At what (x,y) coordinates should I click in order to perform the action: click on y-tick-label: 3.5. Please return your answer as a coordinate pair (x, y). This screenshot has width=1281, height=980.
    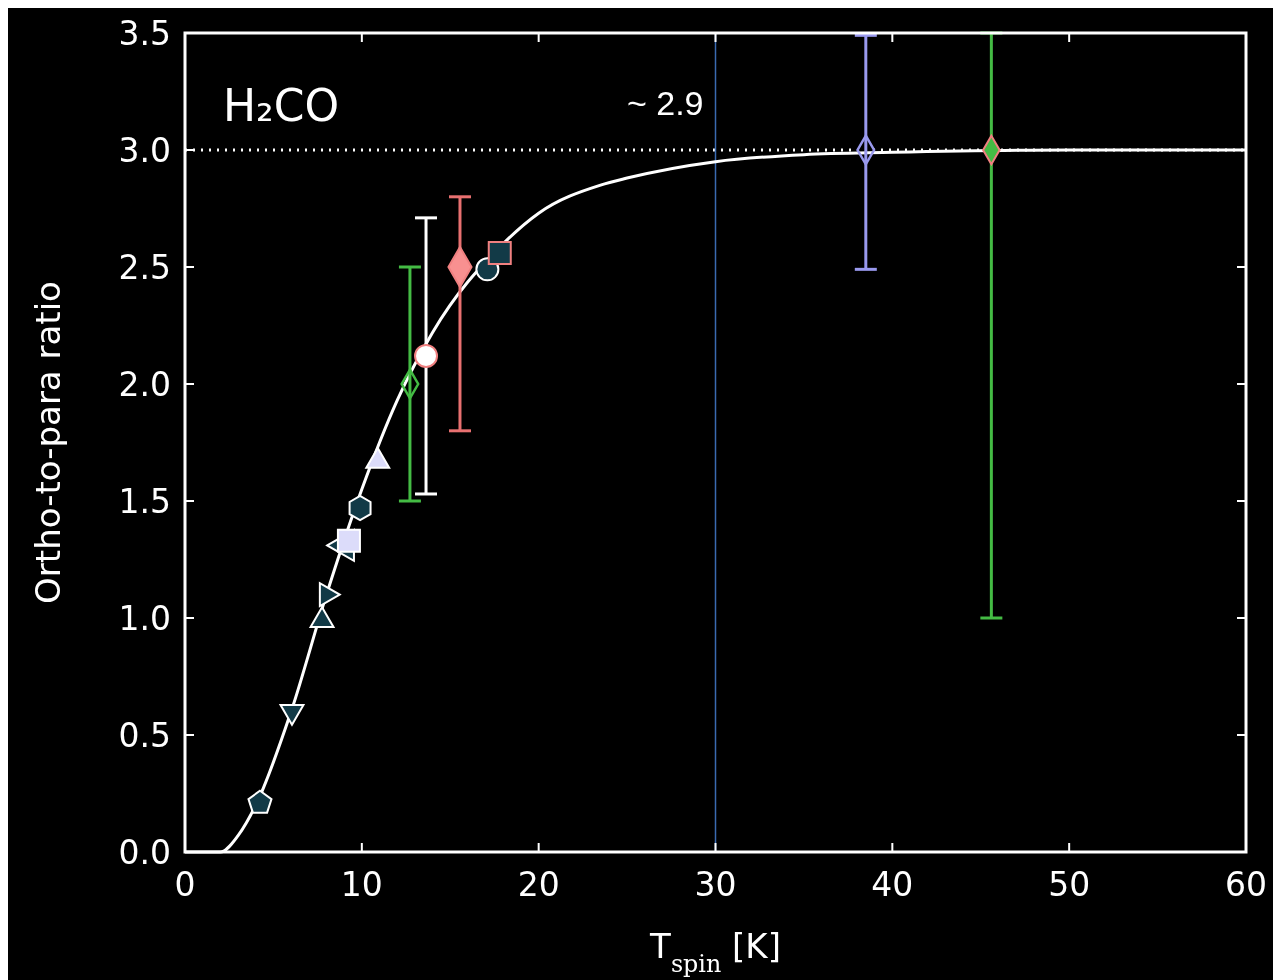
    Looking at the image, I should click on (144, 33).